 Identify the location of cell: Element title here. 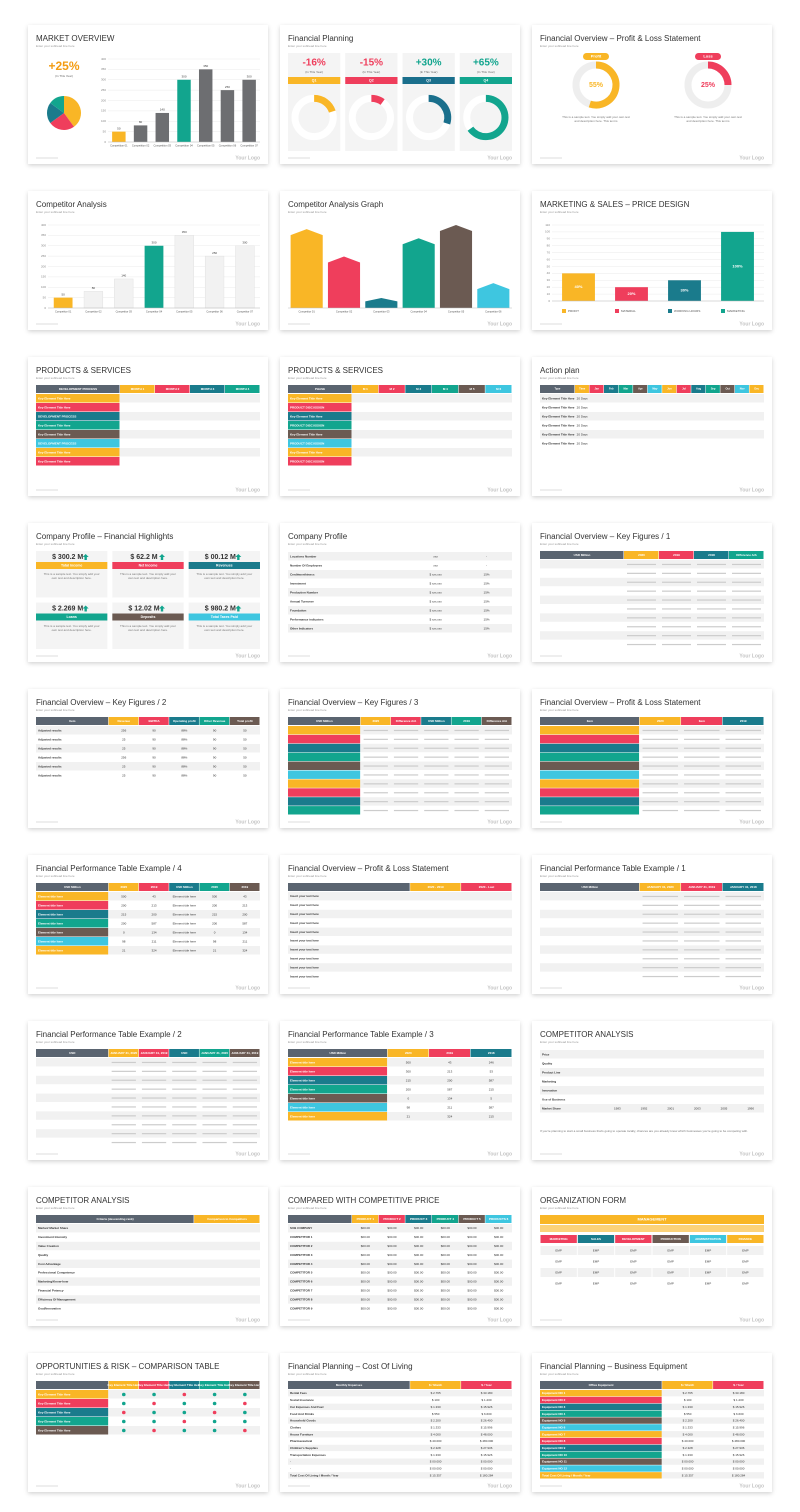
(185, 896).